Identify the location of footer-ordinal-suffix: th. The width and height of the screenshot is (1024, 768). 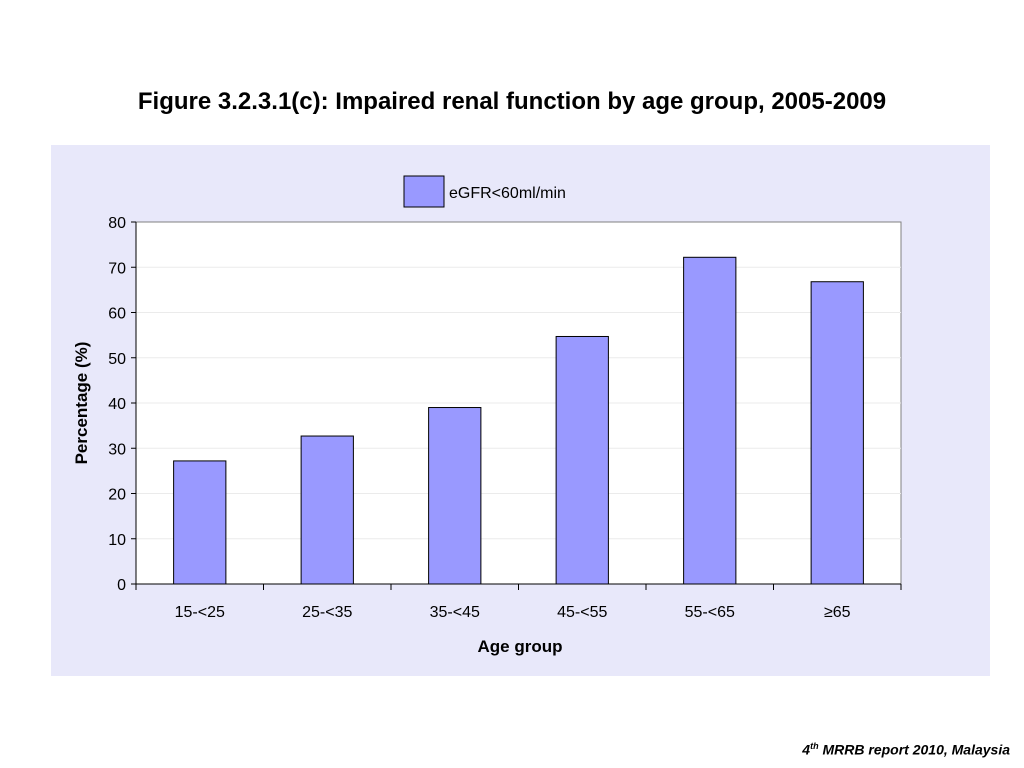
(814, 746).